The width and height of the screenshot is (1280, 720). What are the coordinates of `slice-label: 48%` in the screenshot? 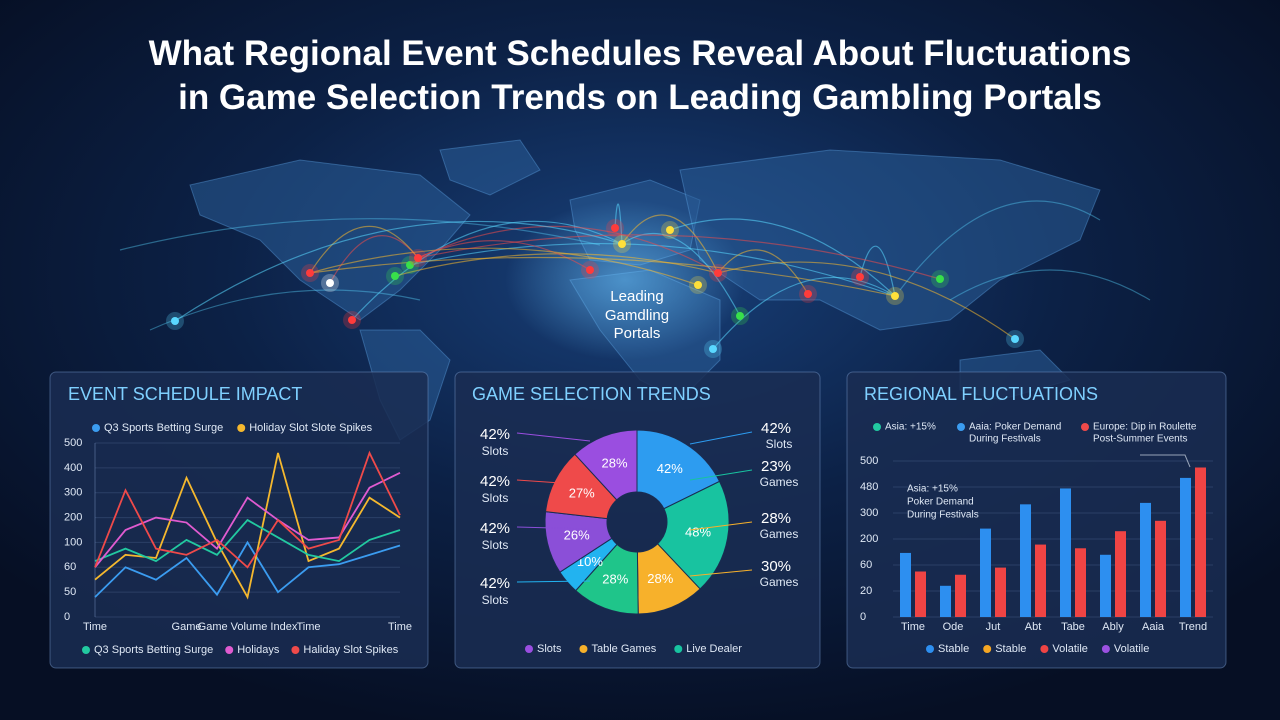 It's located at (698, 531).